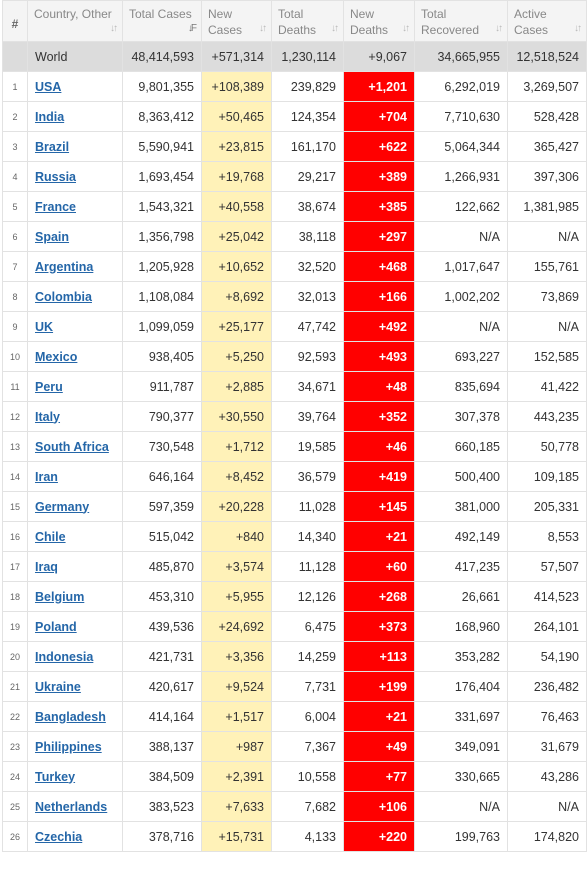  I want to click on country-link: Turkey, so click(55, 776).